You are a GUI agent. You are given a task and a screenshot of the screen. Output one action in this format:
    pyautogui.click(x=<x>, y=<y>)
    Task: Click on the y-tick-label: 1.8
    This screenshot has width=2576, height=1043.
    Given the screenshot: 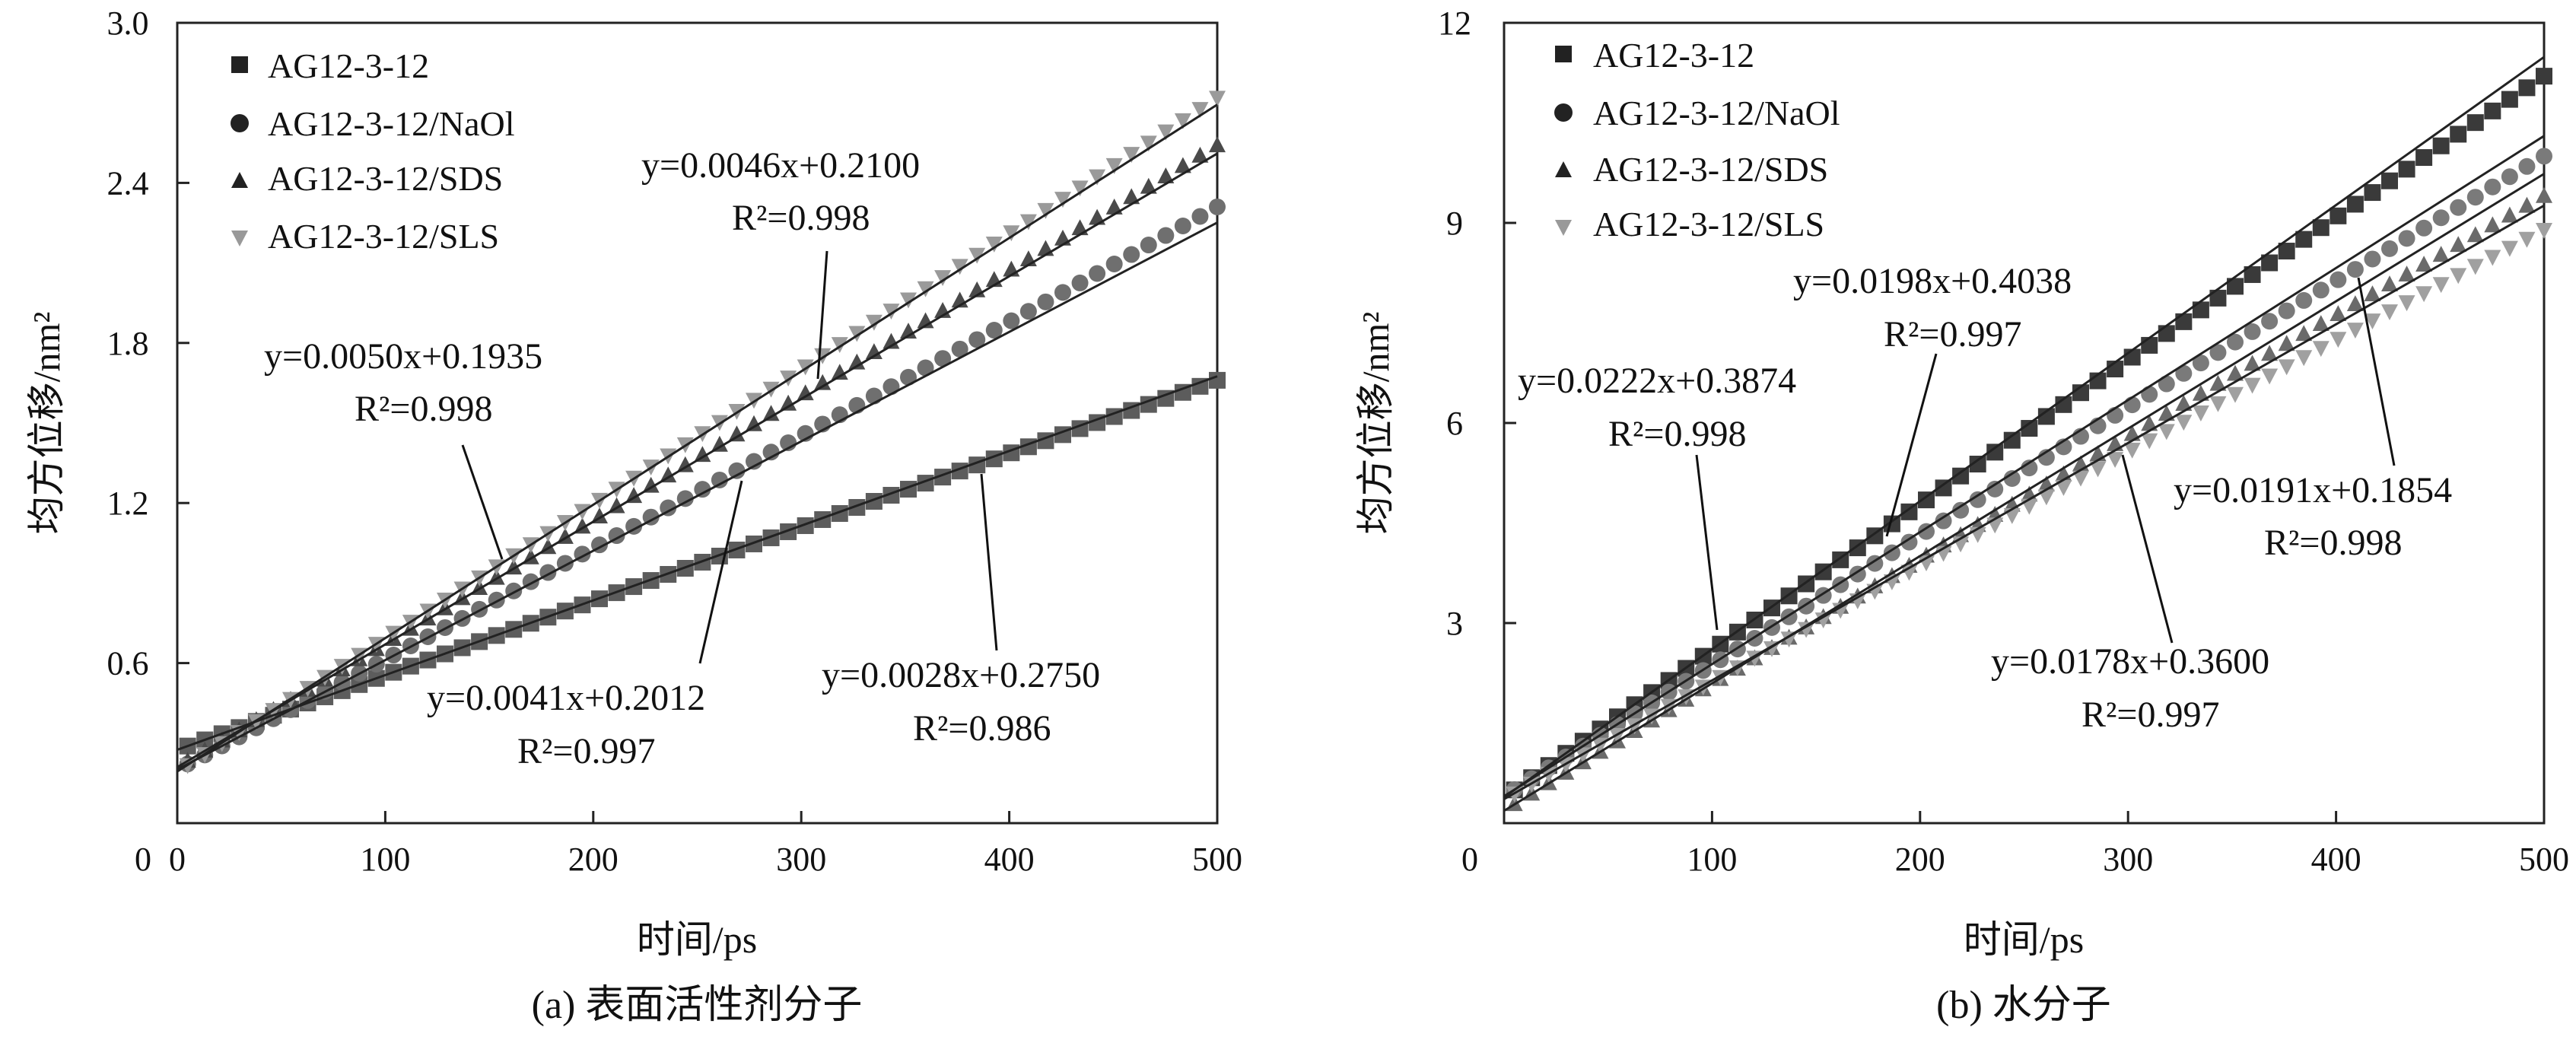 What is the action you would take?
    pyautogui.click(x=128, y=344)
    